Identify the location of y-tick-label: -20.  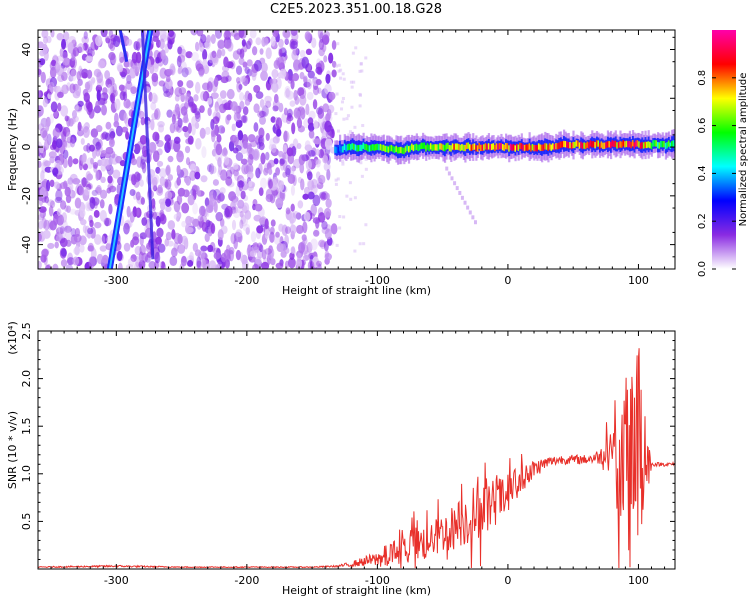
(26, 196).